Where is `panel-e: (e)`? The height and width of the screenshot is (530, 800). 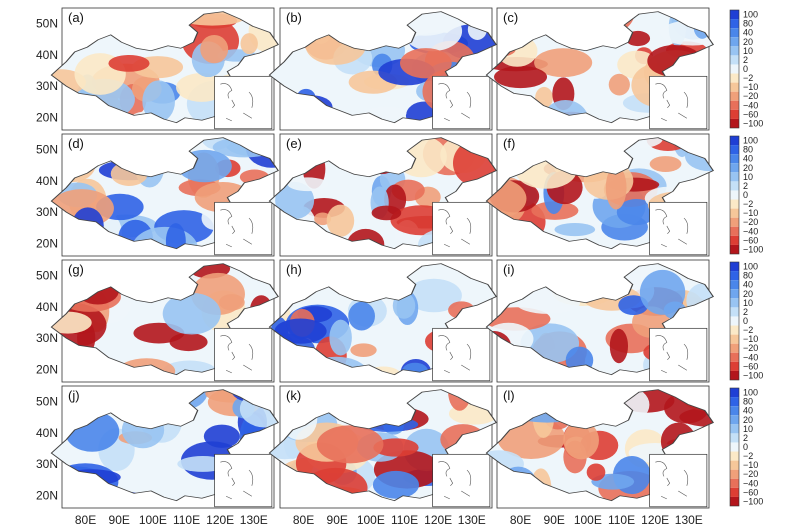 panel-e: (e) is located at coordinates (383, 195).